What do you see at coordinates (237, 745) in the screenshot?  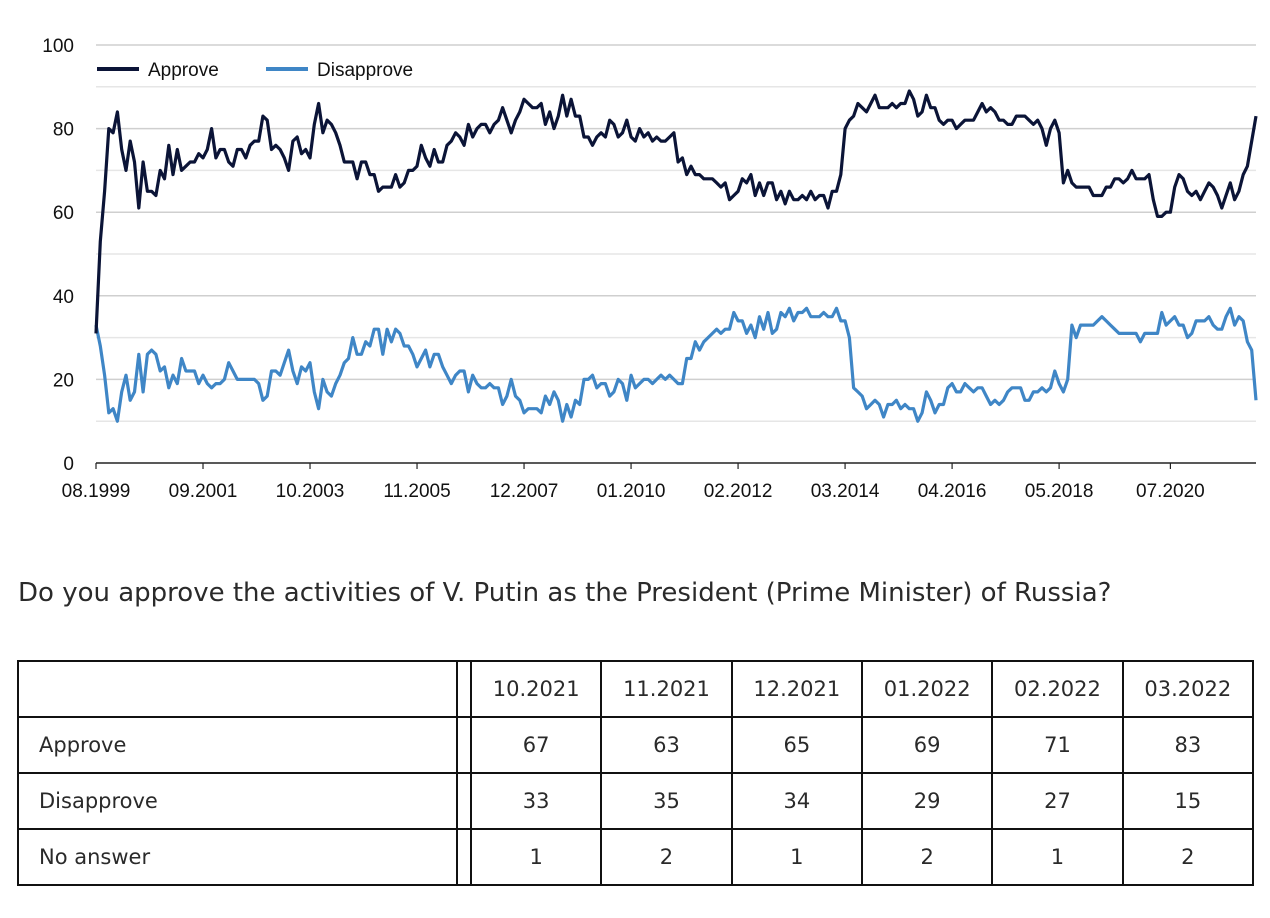 I see `row-label: Approve` at bounding box center [237, 745].